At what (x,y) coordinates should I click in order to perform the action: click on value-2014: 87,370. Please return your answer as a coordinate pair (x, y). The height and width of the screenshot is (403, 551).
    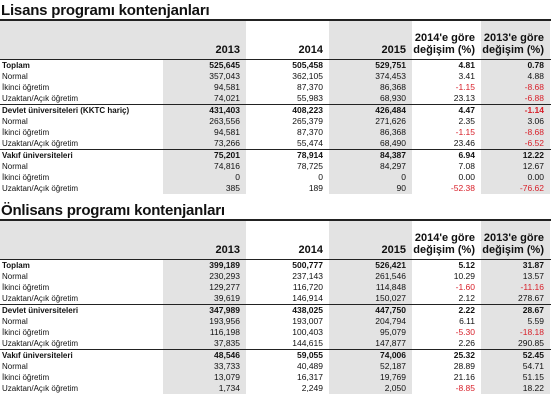
    Looking at the image, I should click on (287, 87).